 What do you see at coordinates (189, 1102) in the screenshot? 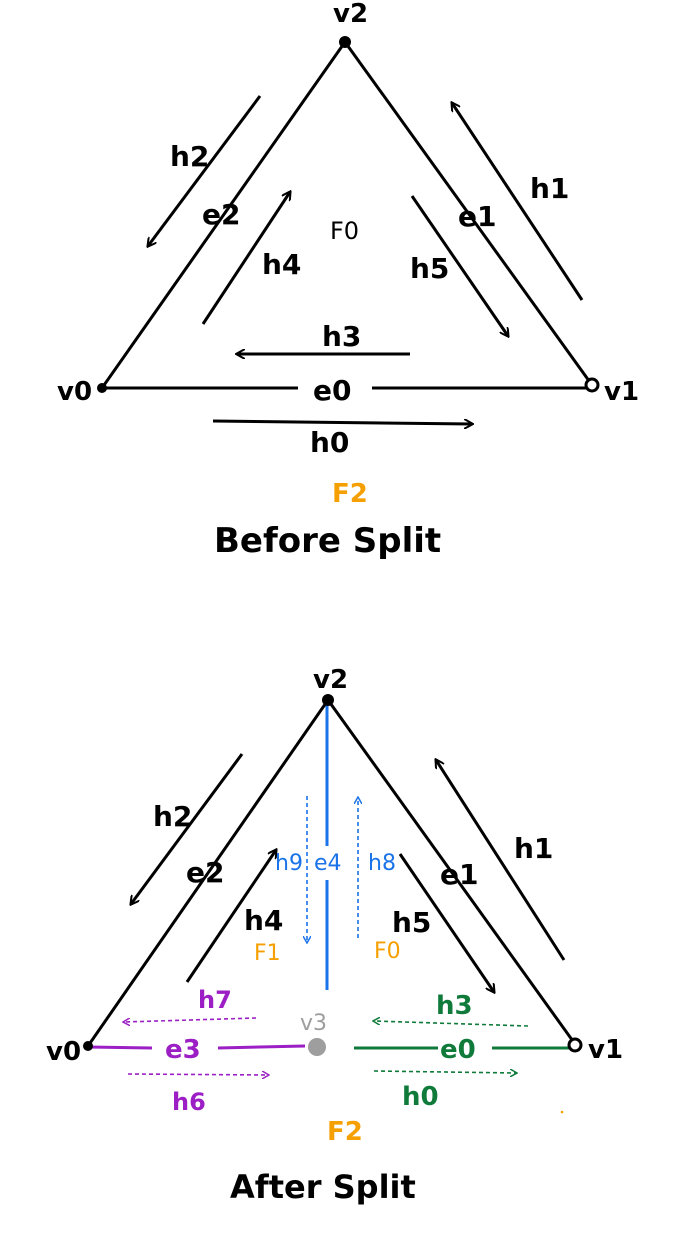
I see `halfedge-h6-label: h6` at bounding box center [189, 1102].